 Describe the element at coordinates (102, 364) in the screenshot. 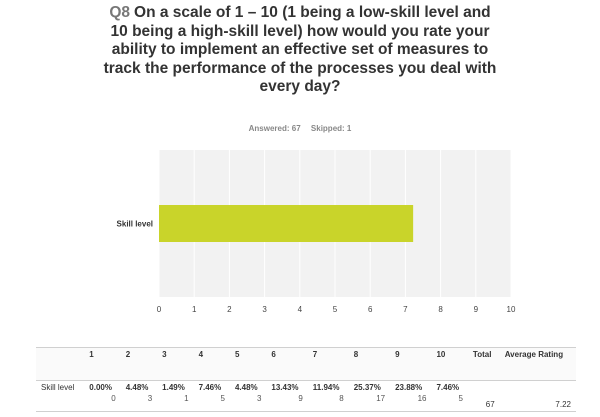

I see `table-header-cell: 1` at that location.